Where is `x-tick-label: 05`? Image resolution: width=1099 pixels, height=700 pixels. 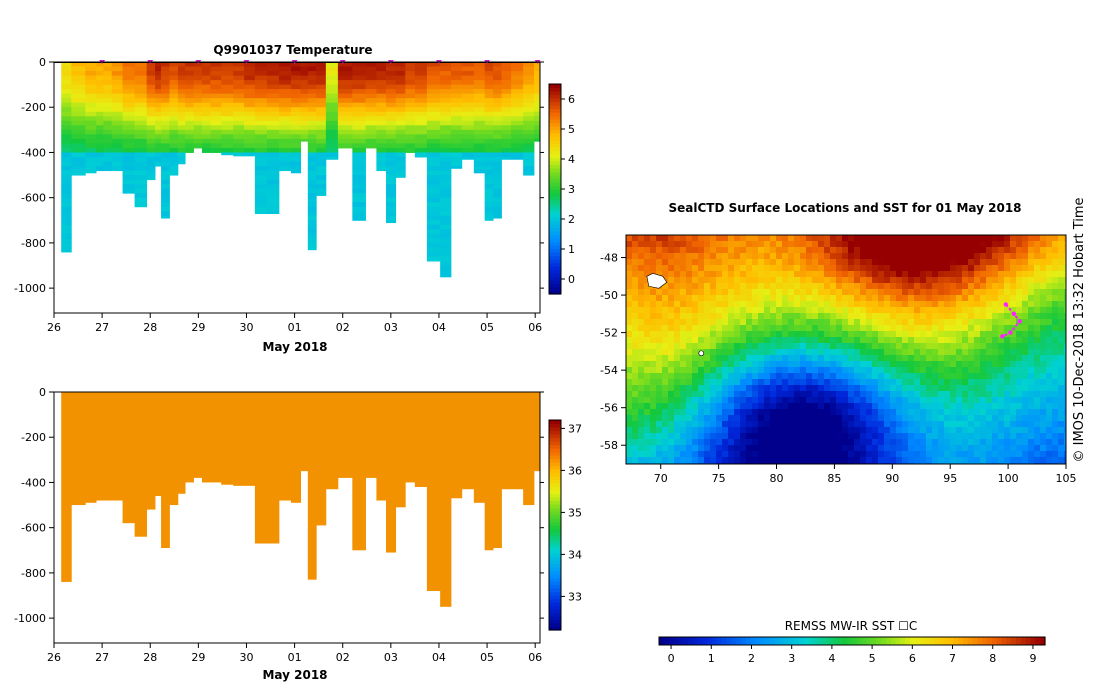 x-tick-label: 05 is located at coordinates (487, 657).